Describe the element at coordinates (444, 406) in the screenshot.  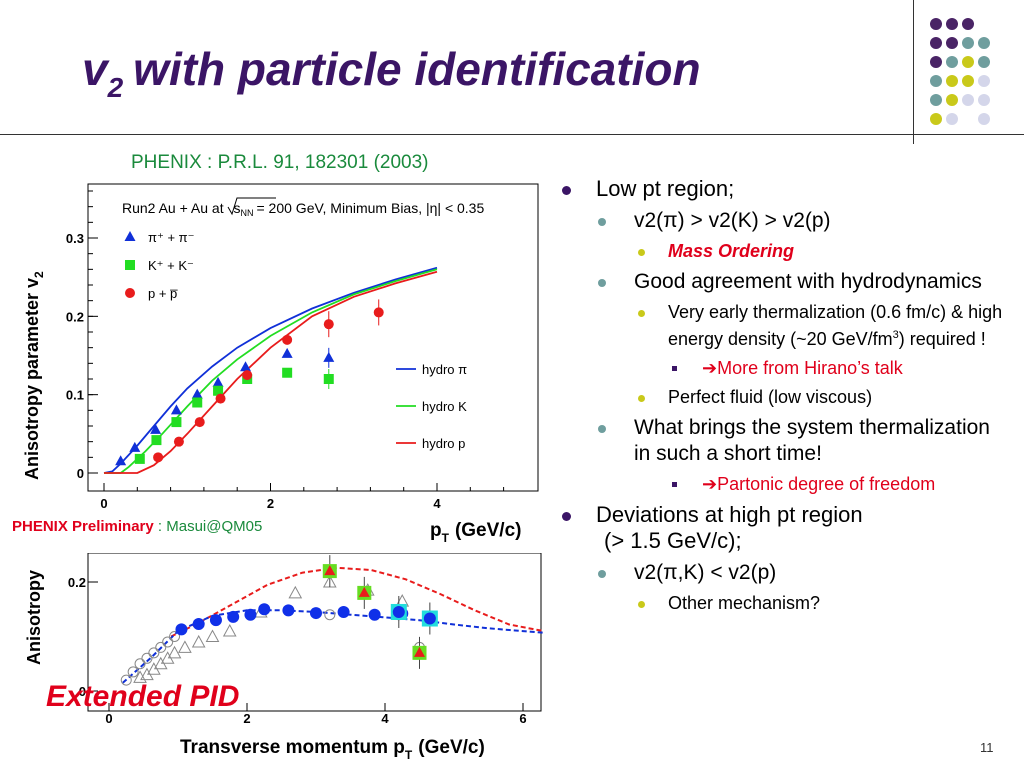
I see `legend-line-label: hydro K` at that location.